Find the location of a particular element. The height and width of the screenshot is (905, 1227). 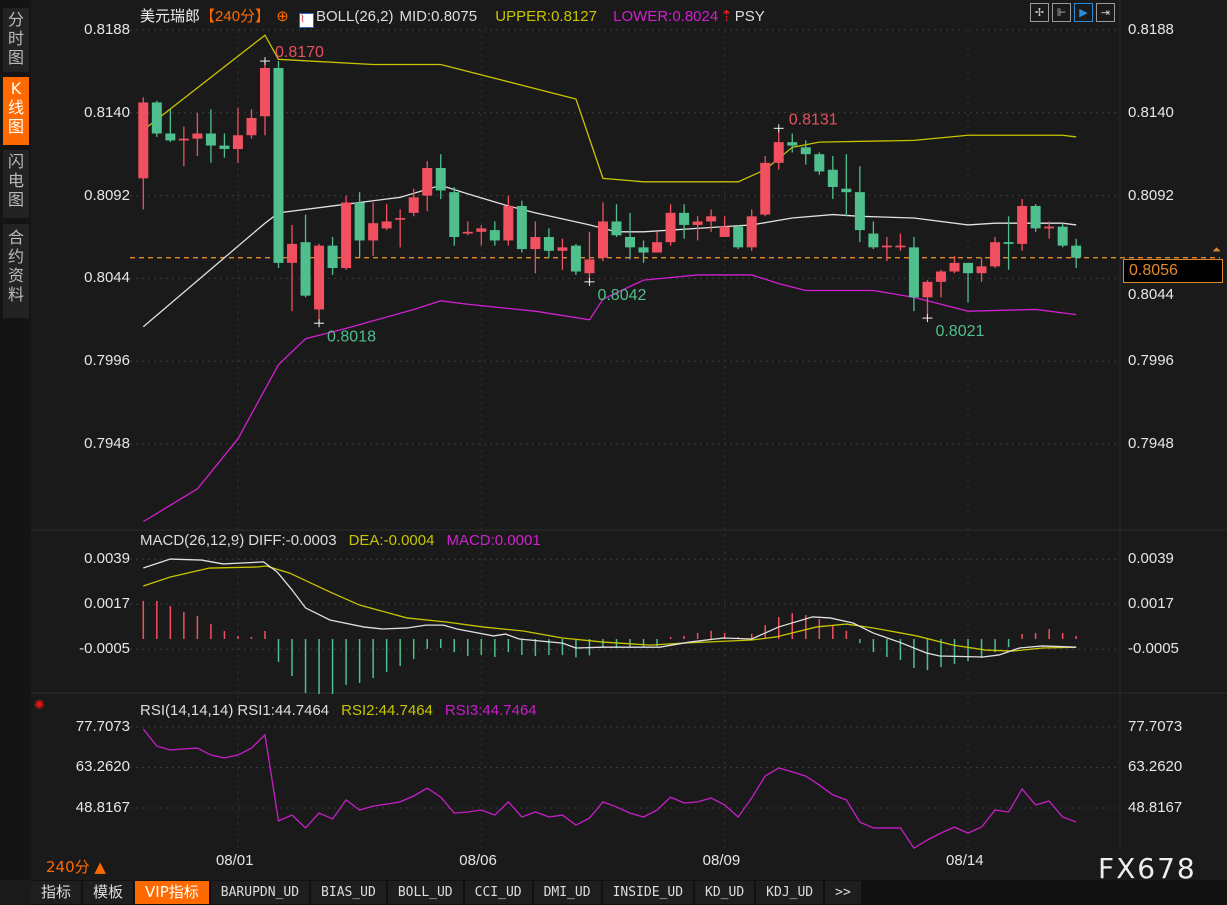

indicator-chart-icon: ⌇ is located at coordinates (306, 20).